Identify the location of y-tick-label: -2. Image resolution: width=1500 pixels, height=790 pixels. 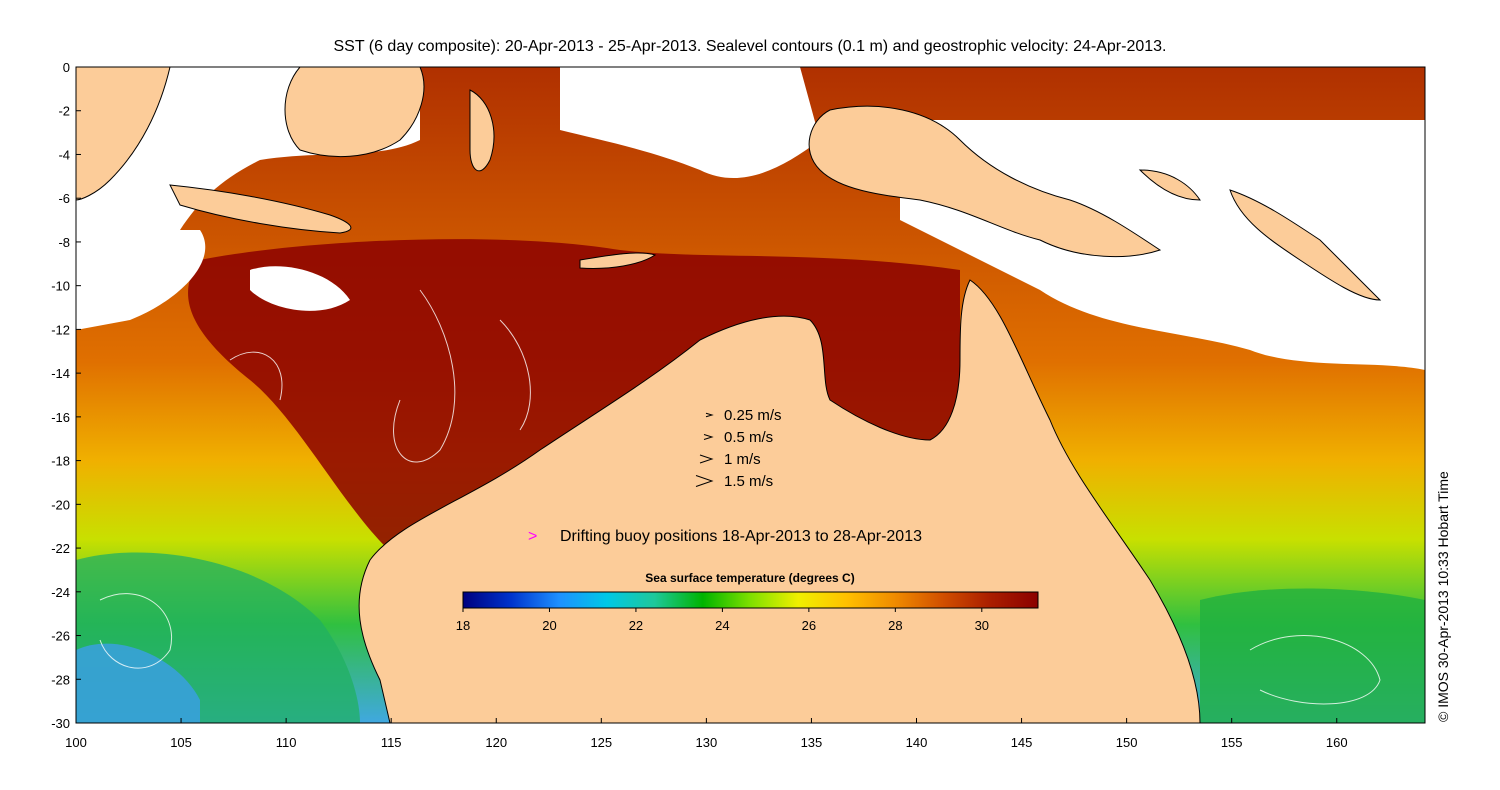
(64, 111).